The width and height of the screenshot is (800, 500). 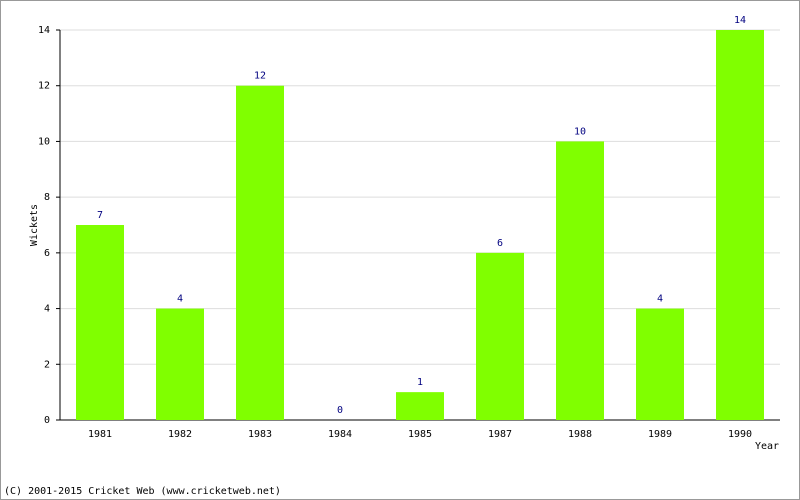 What do you see at coordinates (660, 434) in the screenshot?
I see `x-tick-label: 1989` at bounding box center [660, 434].